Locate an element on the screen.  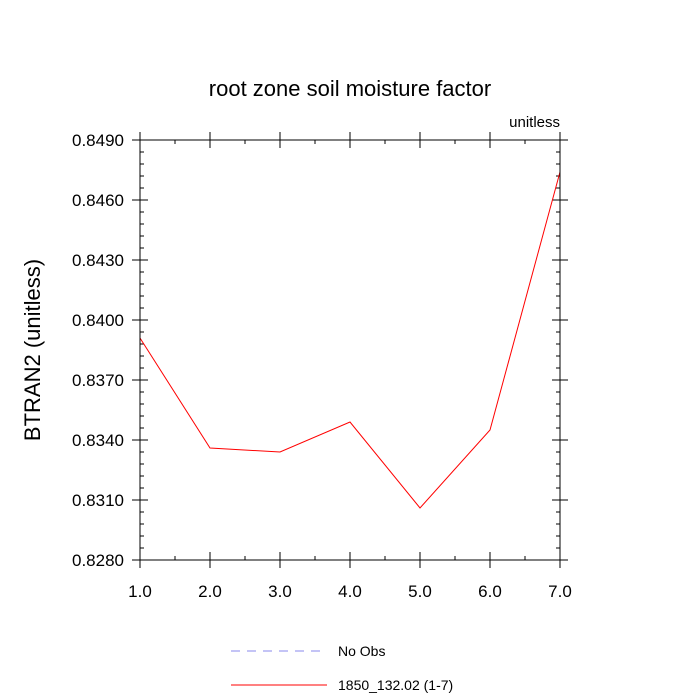
y-tick-label: 0.8370 is located at coordinates (98, 380).